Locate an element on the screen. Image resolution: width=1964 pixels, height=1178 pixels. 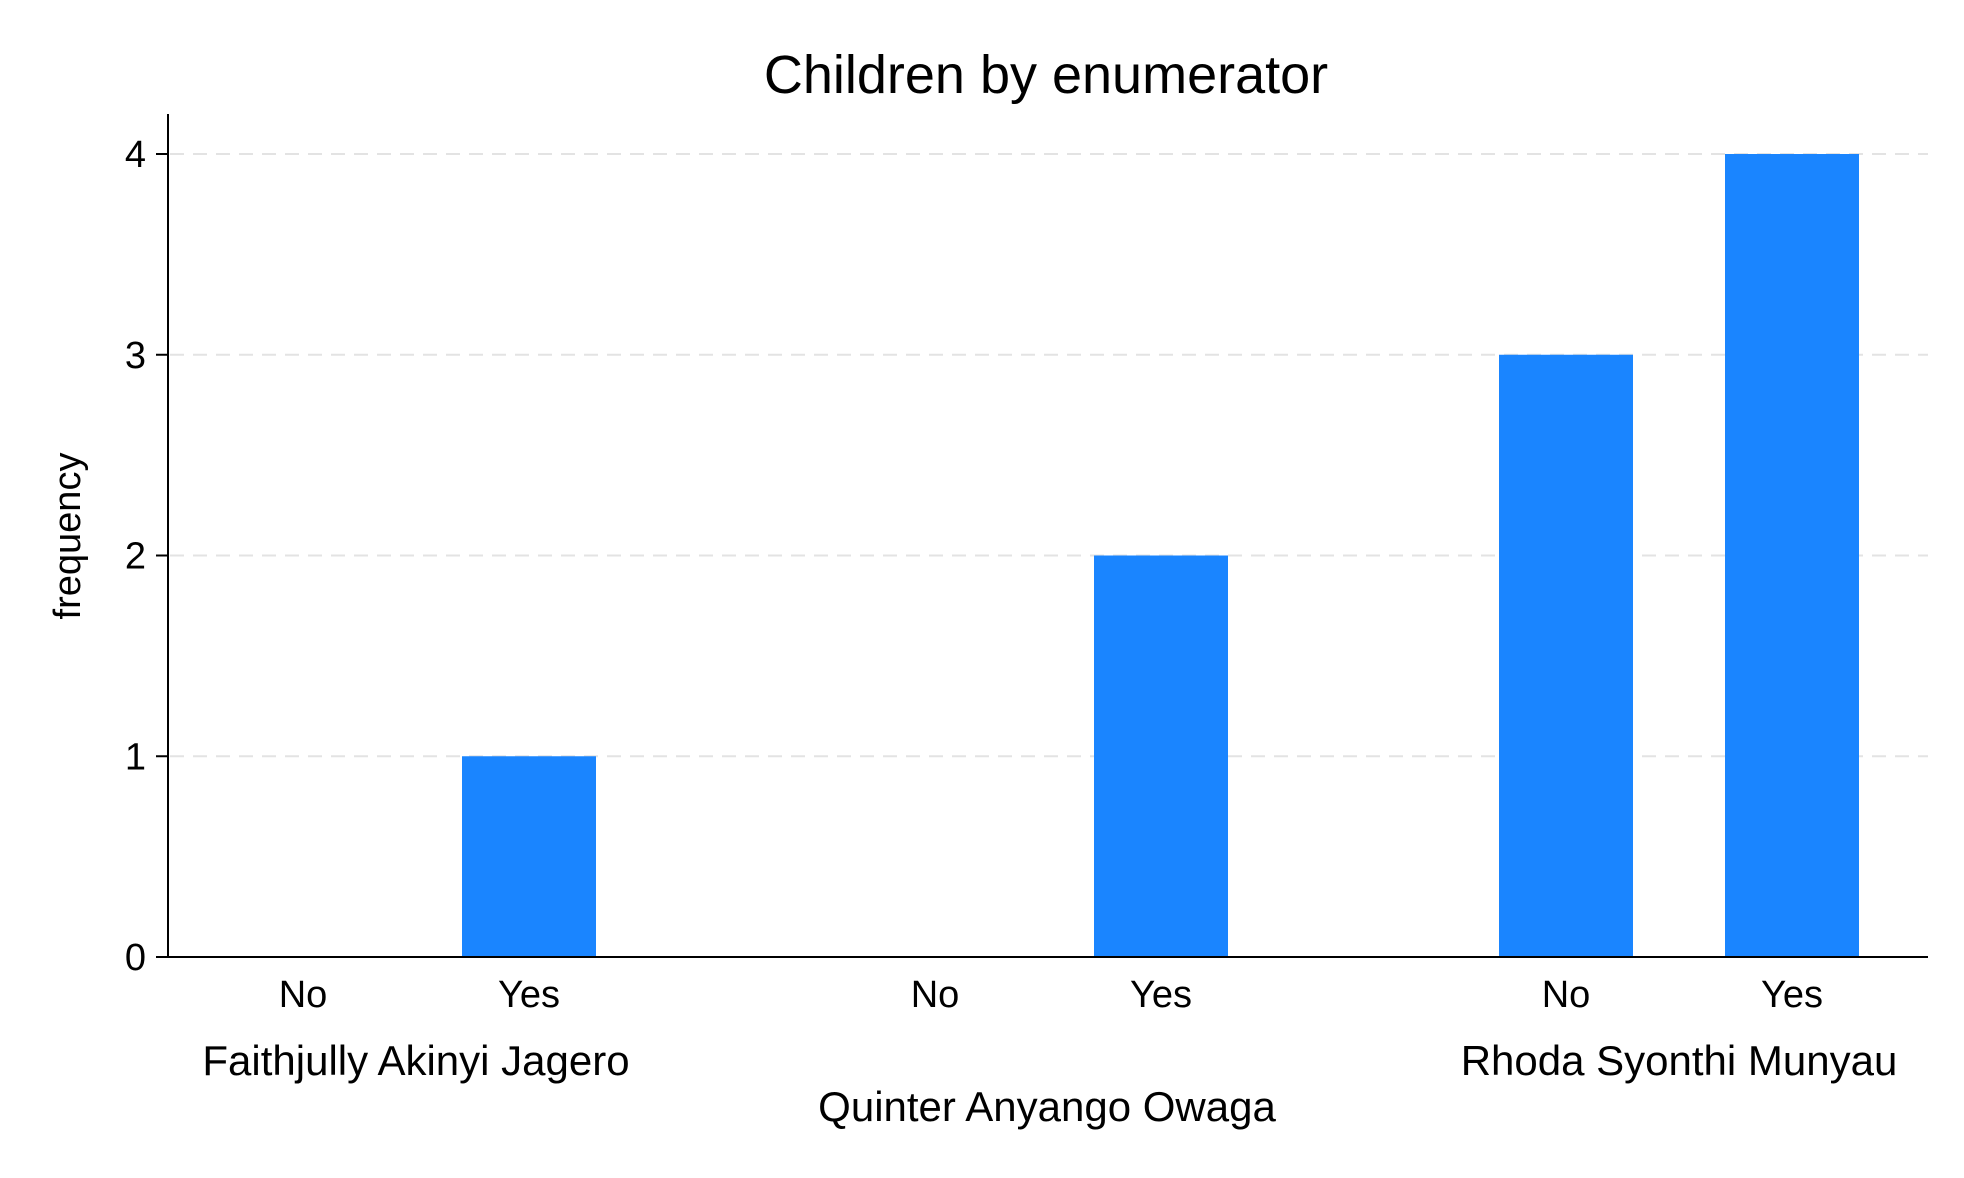
bar-3-yes is located at coordinates (1792, 555).